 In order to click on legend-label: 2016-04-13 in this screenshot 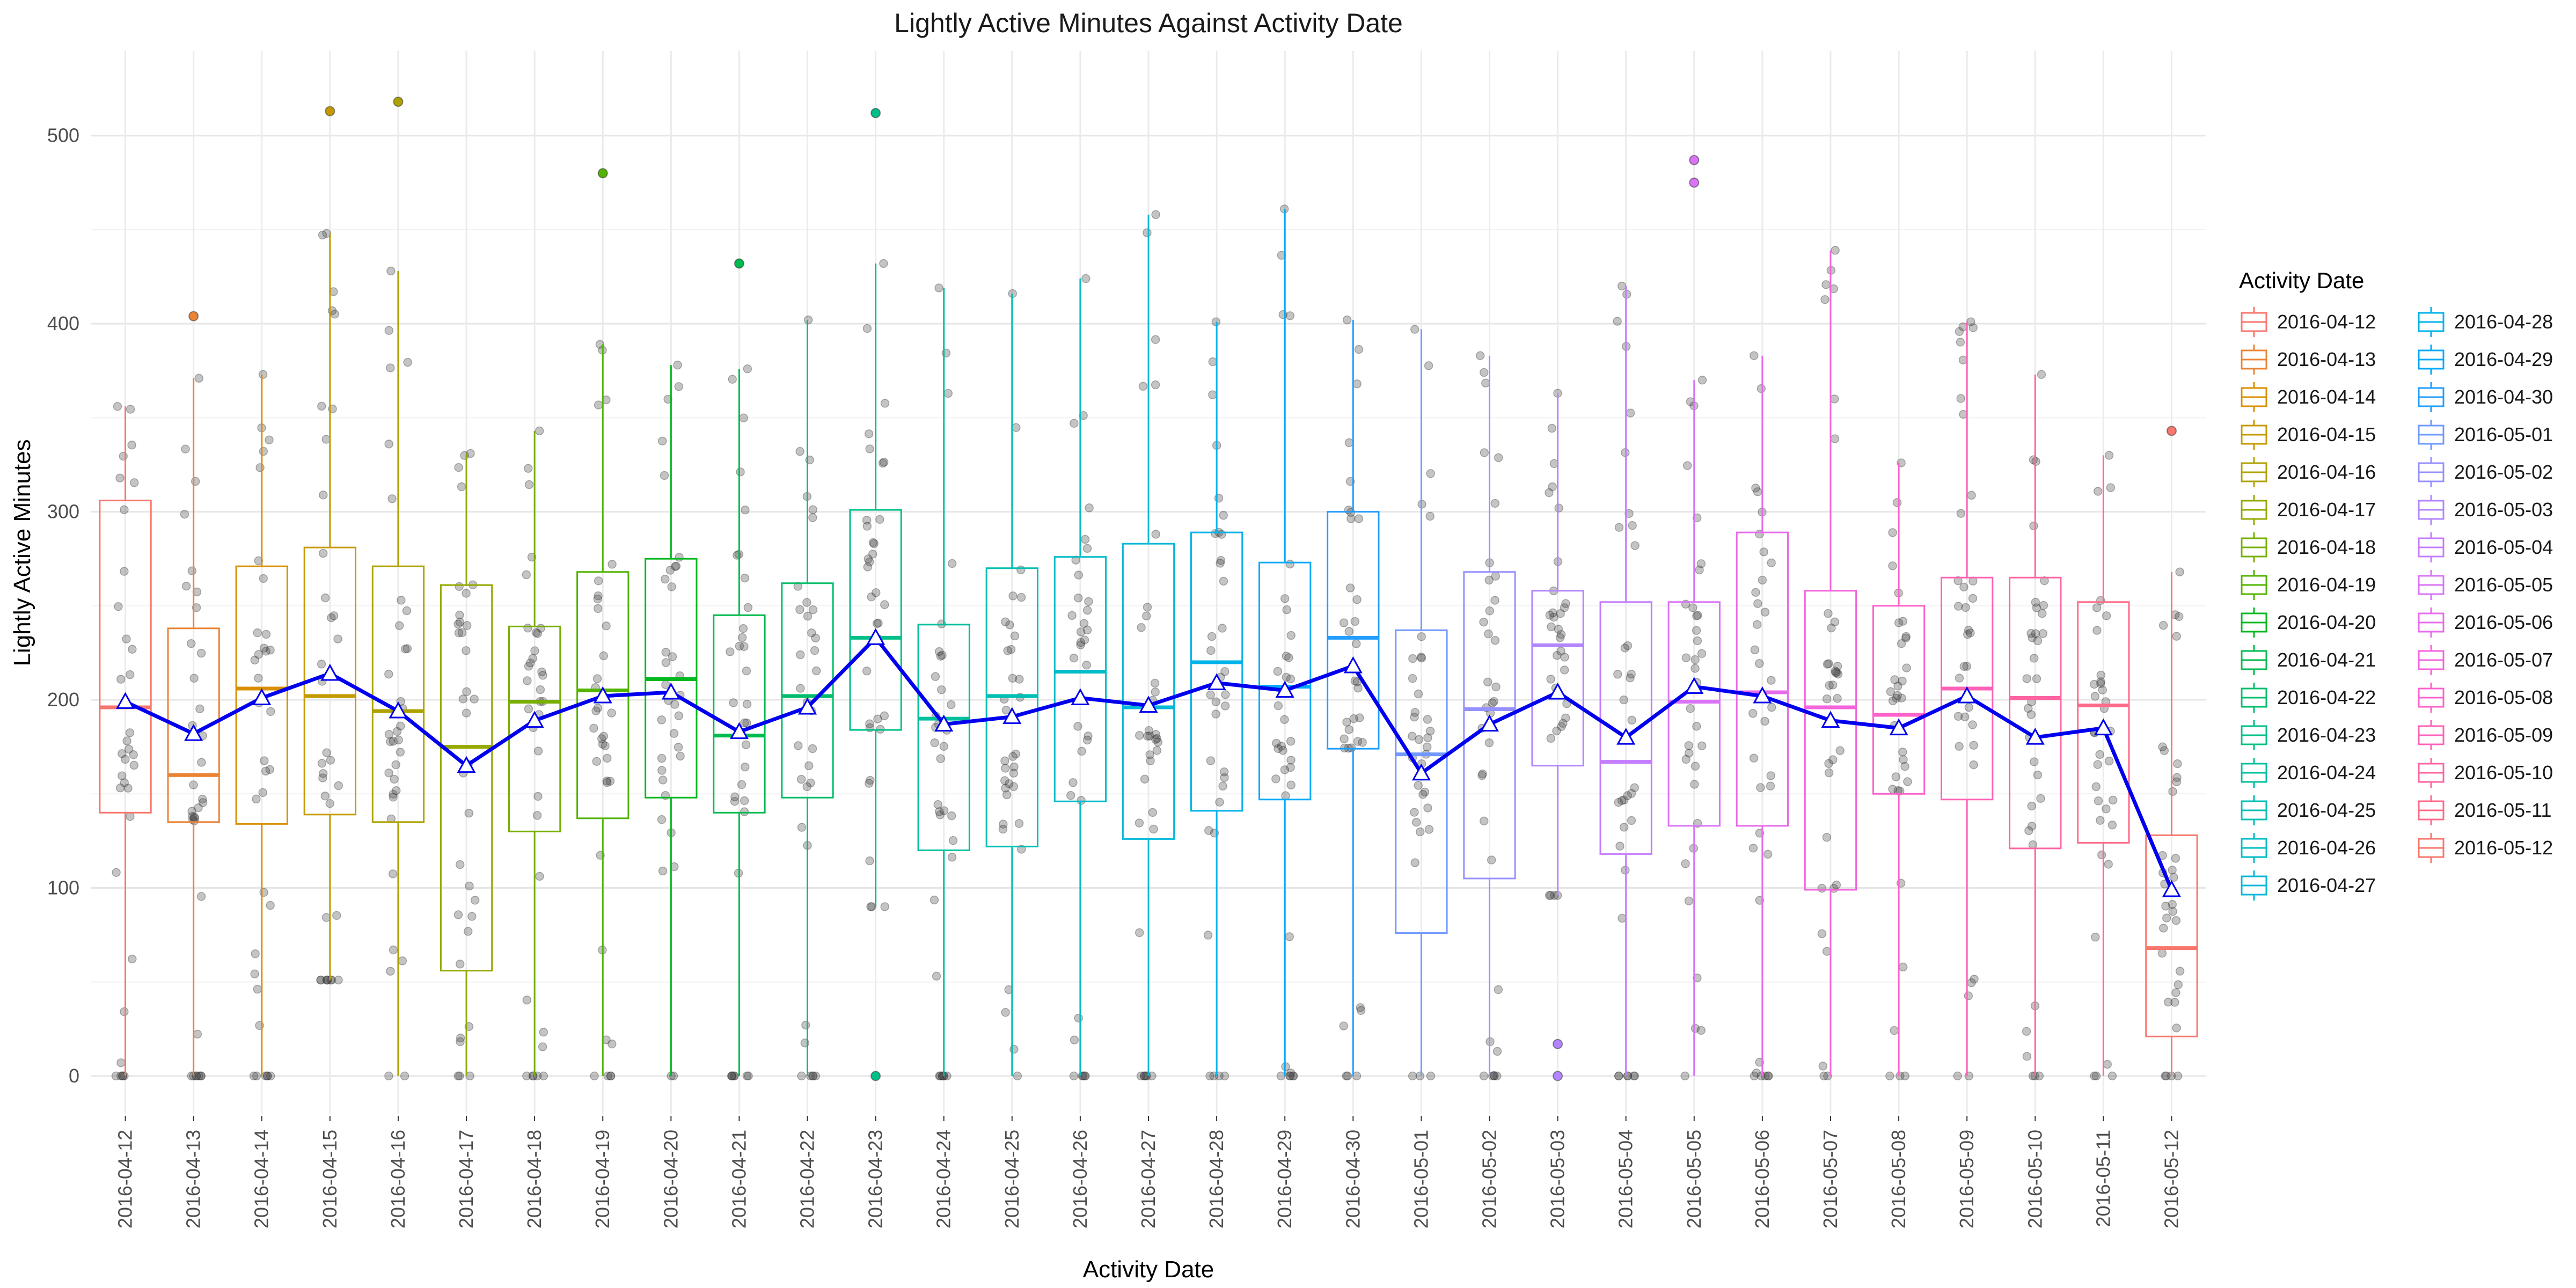, I will do `click(2326, 359)`.